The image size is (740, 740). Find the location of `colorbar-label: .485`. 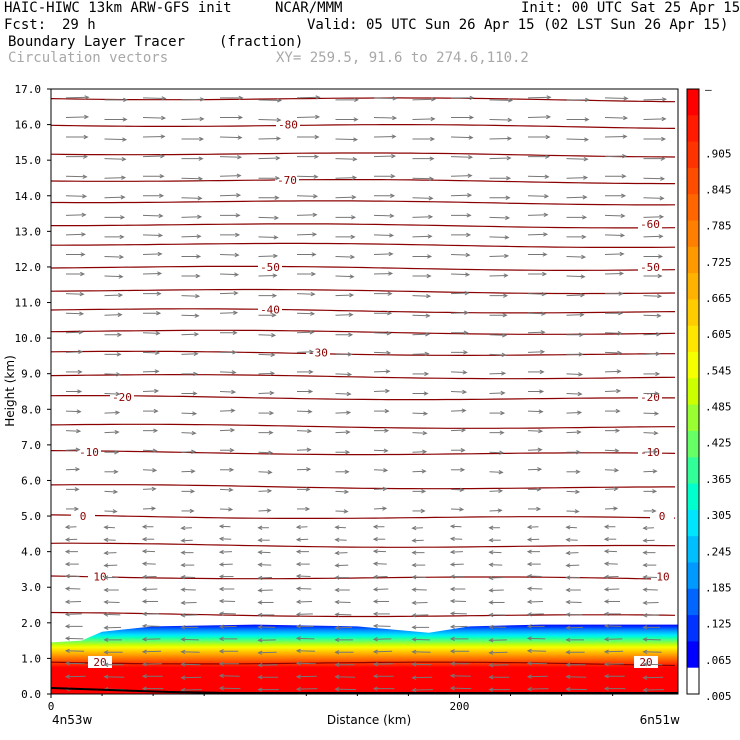

colorbar-label: .485 is located at coordinates (718, 407).